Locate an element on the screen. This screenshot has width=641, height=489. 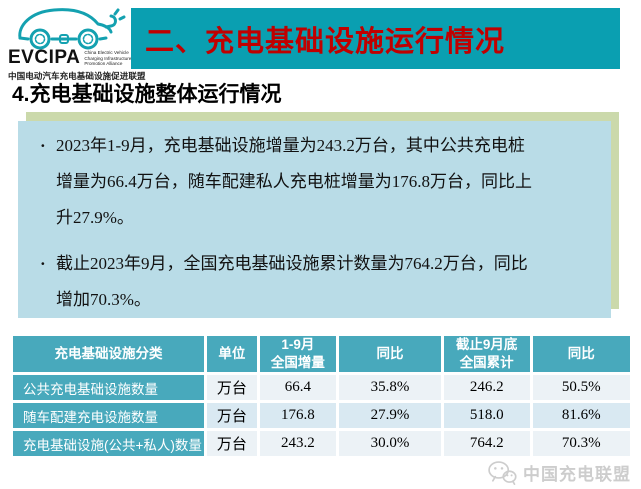
cell-cumulative: 518.0 is located at coordinates (486, 415).